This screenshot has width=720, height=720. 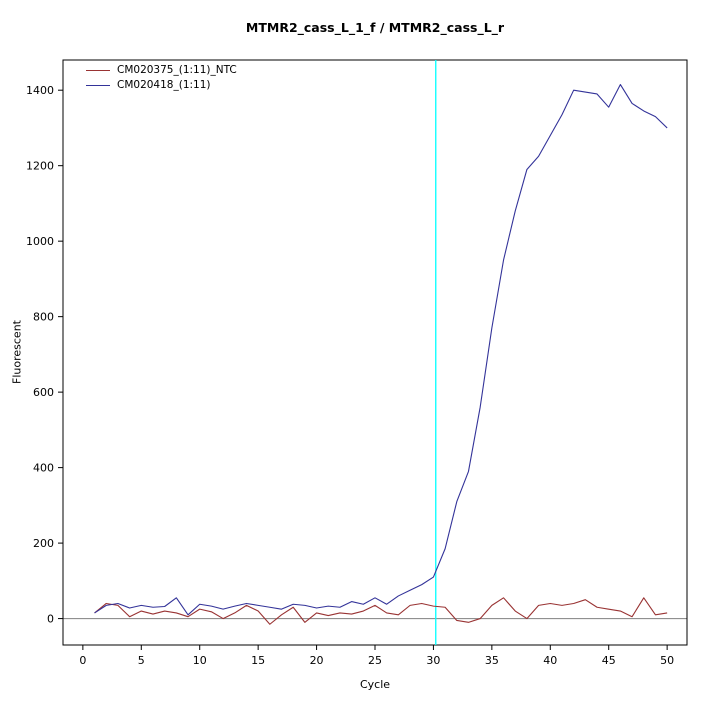 I want to click on legend: CM020375_(1:11)_NTC CM020418_(1:11), so click(x=161, y=78).